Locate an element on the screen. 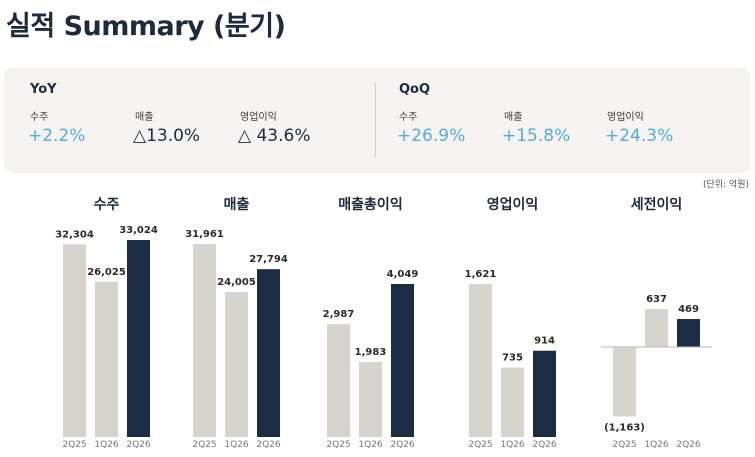  page-title: 실적 Summary (분기) is located at coordinates (146, 26).